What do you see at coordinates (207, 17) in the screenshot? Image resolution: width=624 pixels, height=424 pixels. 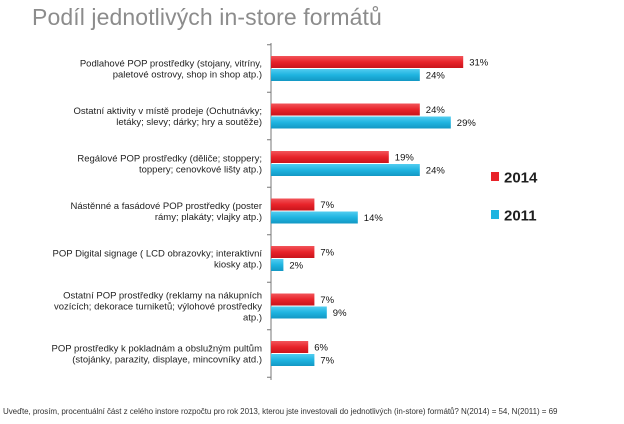 I see `chart-title: Podíl jednotlivých in-store formátů` at bounding box center [207, 17].